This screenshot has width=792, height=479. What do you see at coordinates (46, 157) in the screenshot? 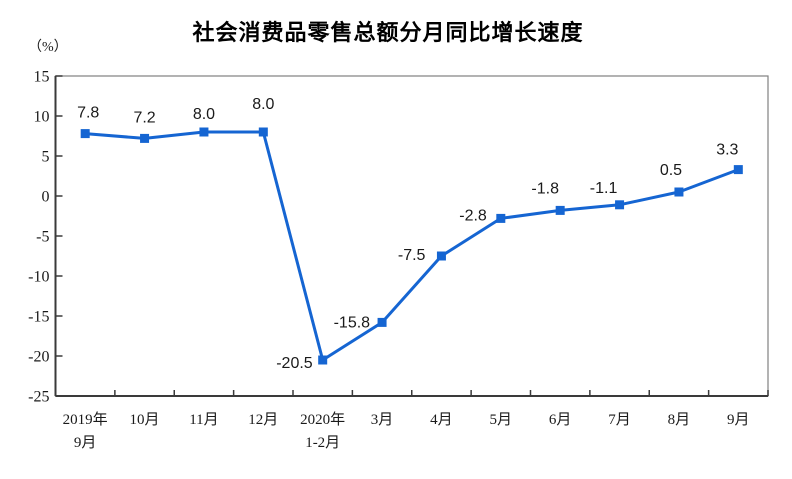
I see `y-axis-tick-label: 5` at bounding box center [46, 157].